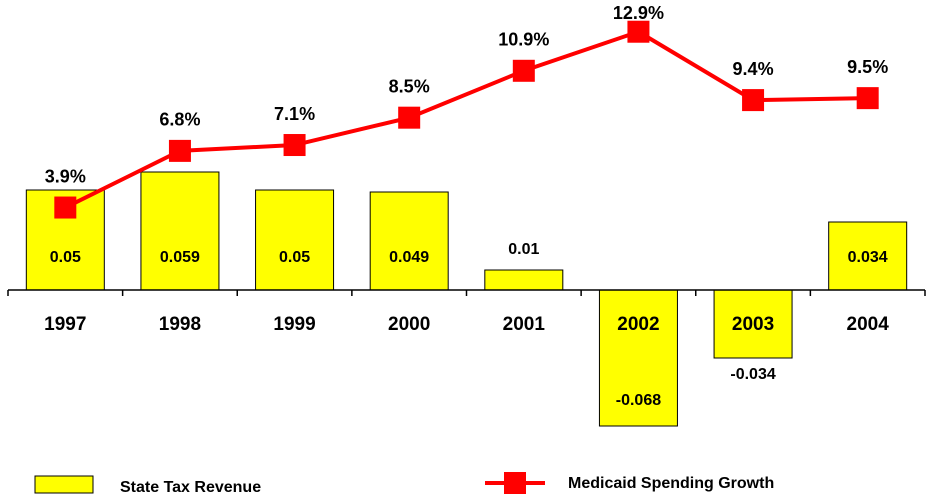 Image resolution: width=932 pixels, height=500 pixels. I want to click on line-value-label: 3.9%, so click(65, 176).